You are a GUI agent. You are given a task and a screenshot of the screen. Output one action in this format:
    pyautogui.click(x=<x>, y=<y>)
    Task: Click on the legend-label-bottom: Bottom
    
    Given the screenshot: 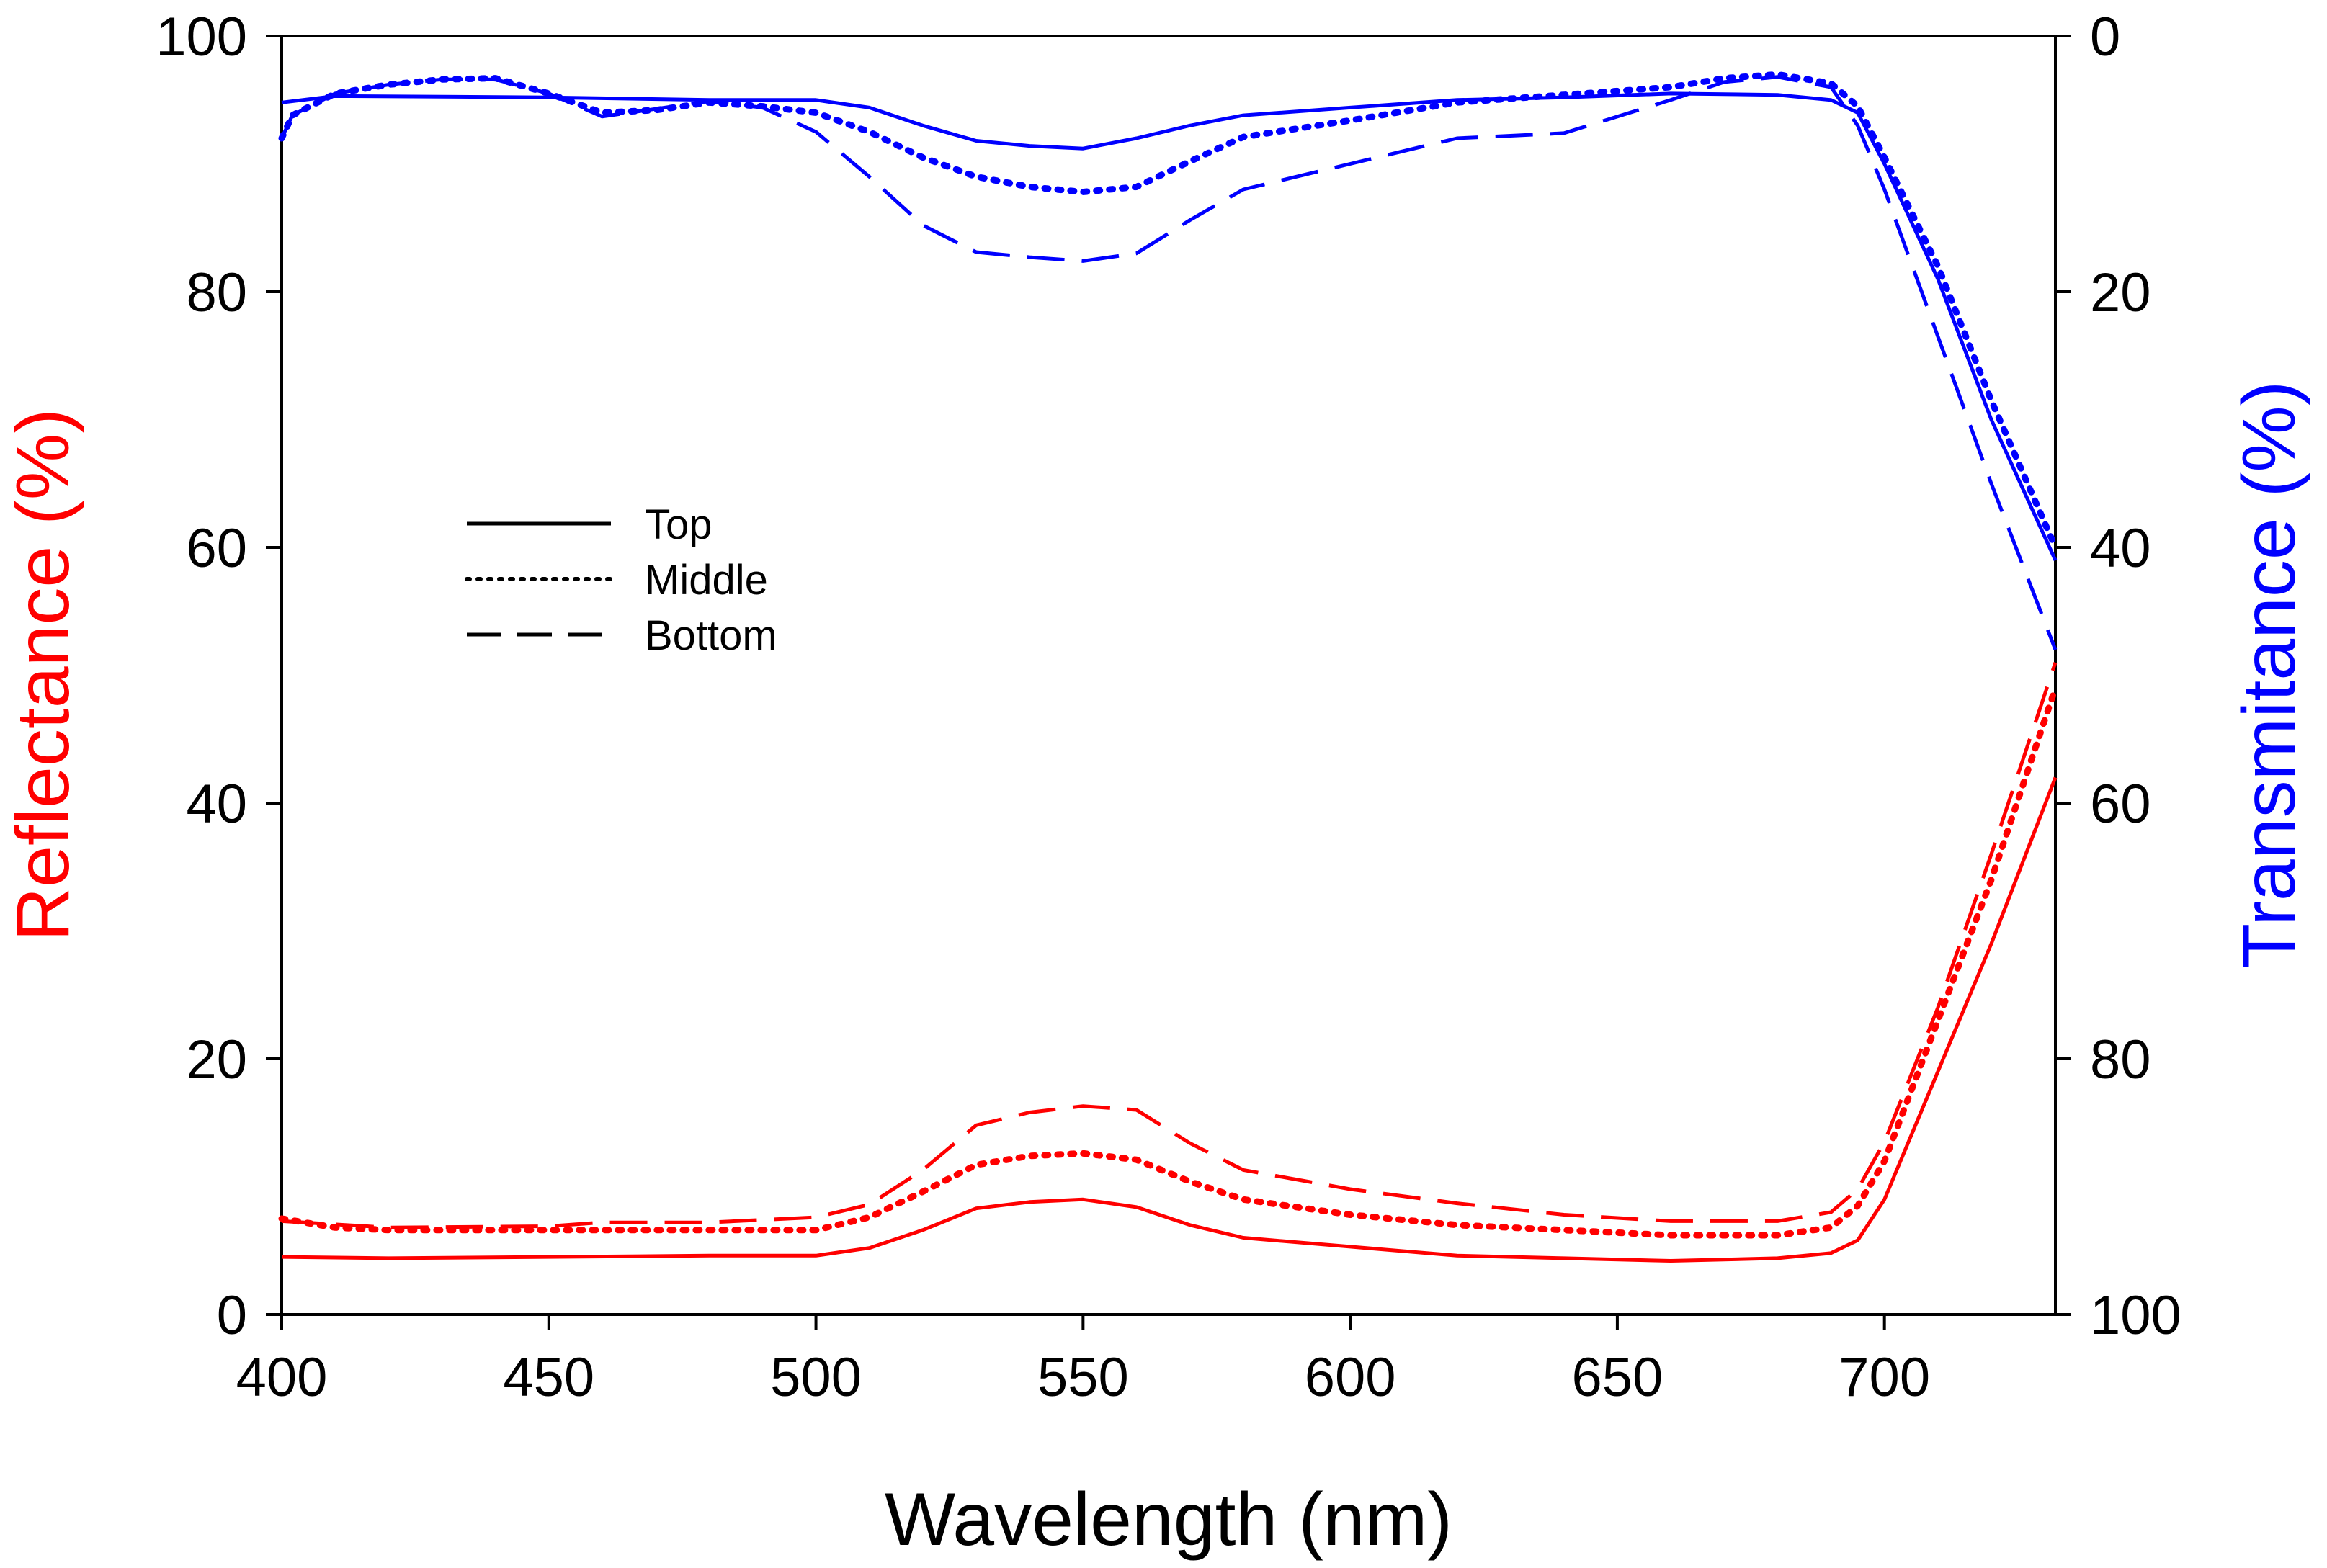 What is the action you would take?
    pyautogui.click(x=711, y=636)
    